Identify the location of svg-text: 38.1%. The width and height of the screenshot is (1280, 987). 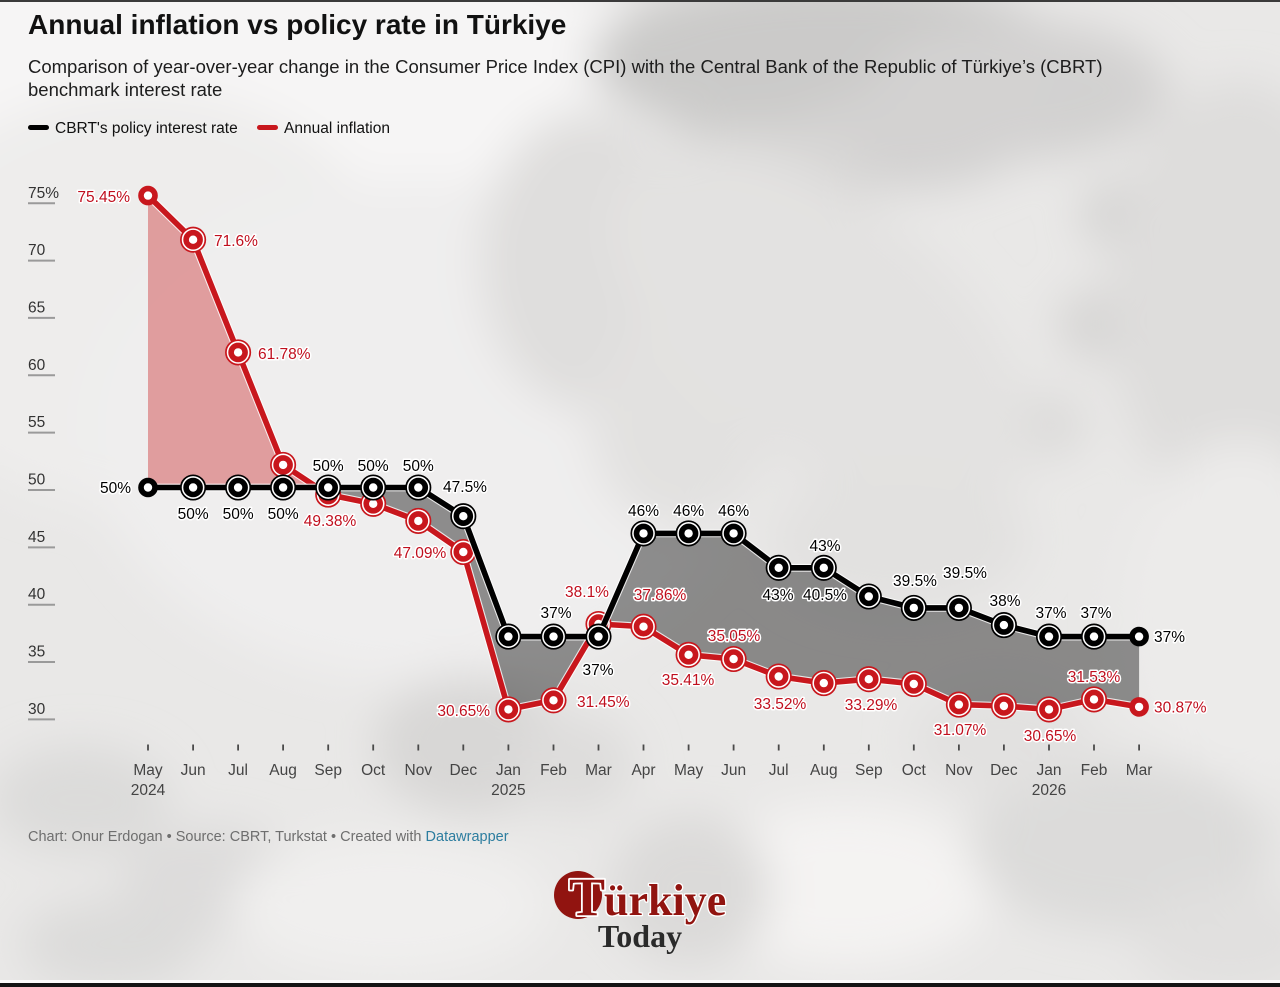
(587, 592).